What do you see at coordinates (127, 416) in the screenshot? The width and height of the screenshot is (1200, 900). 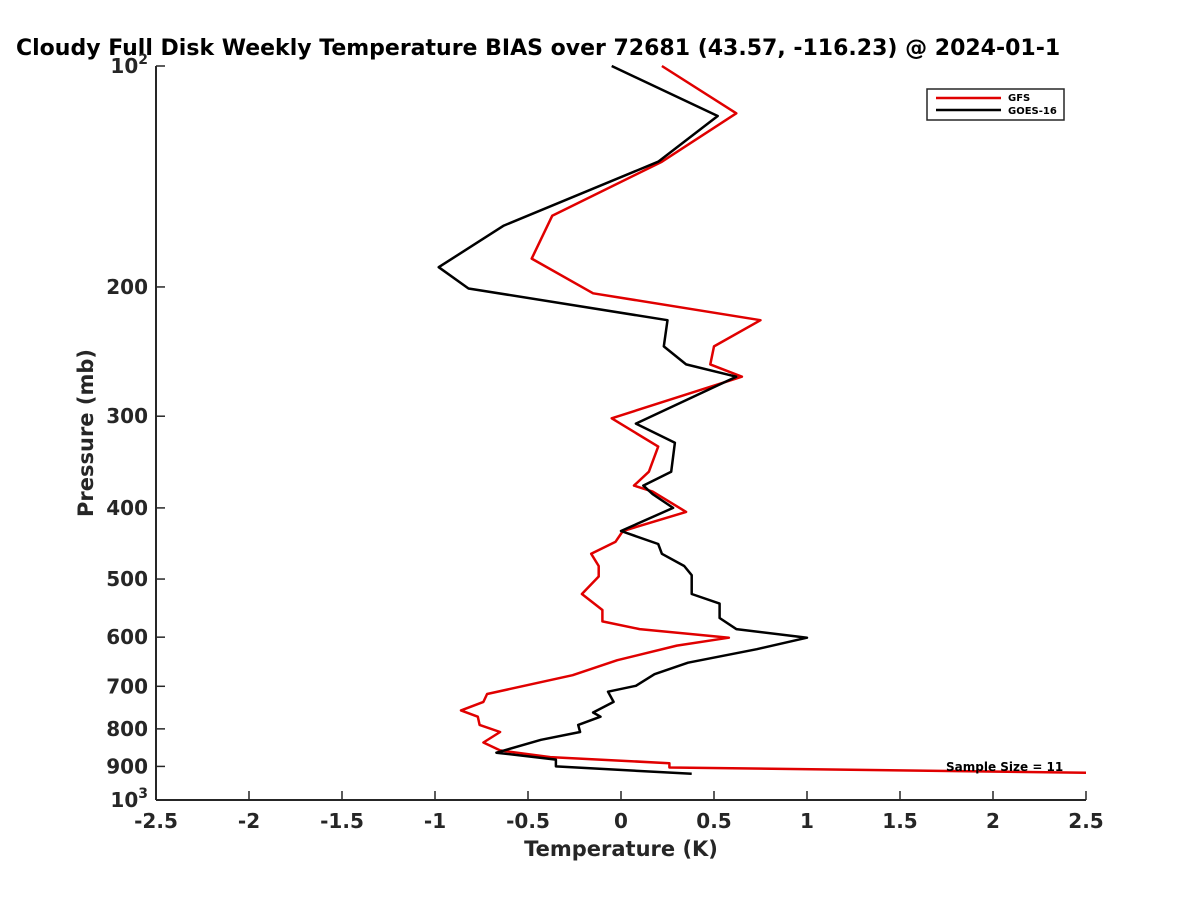 I see `y-tick-label: 300` at bounding box center [127, 416].